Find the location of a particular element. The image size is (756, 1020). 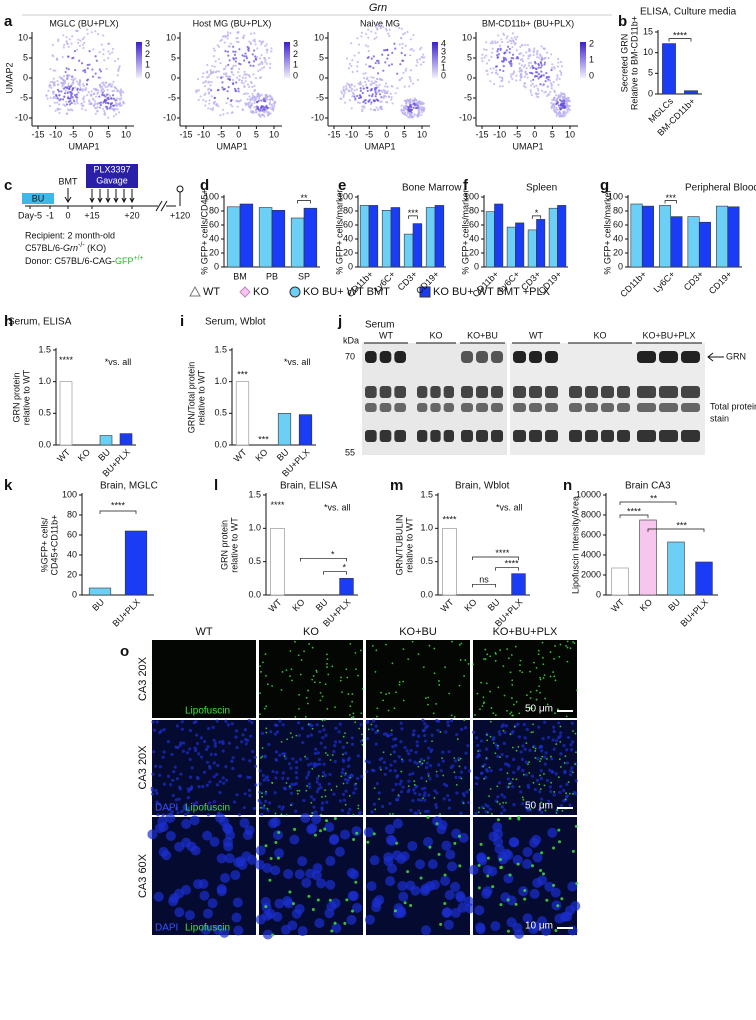

y-tick-label: 40 is located at coordinates (474, 238).